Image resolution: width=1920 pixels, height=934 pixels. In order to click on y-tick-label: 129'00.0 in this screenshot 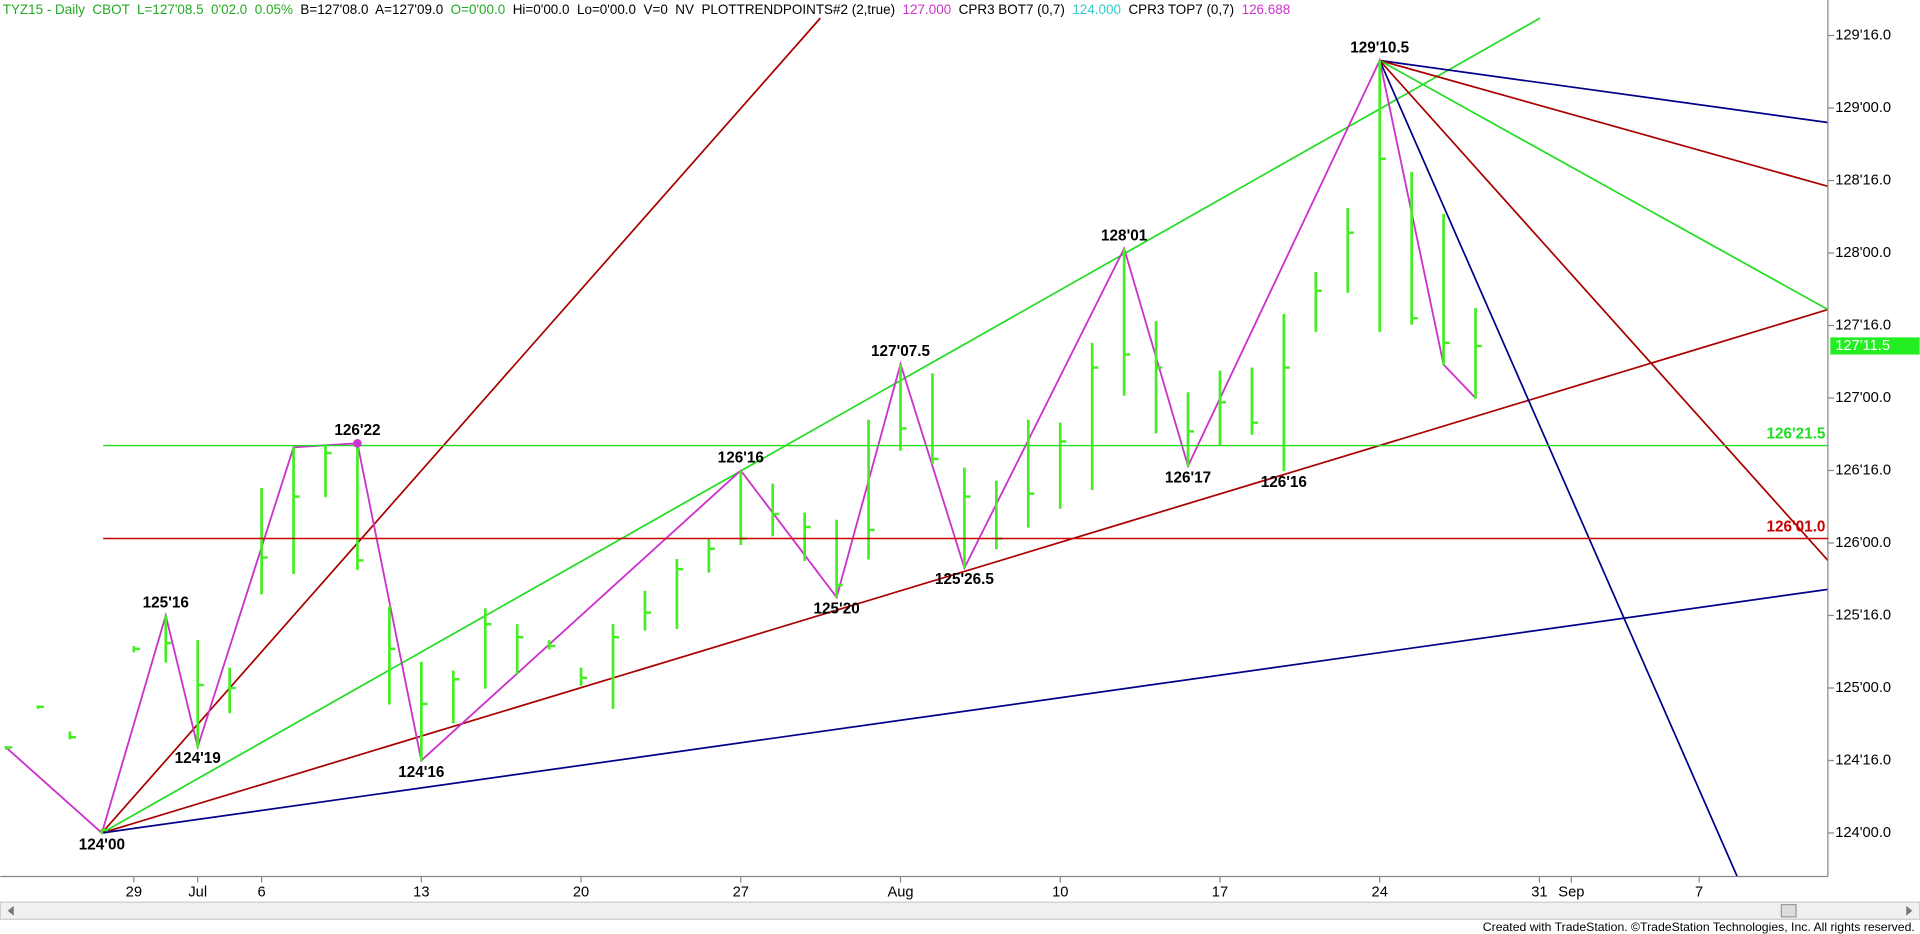, I will do `click(1863, 108)`.